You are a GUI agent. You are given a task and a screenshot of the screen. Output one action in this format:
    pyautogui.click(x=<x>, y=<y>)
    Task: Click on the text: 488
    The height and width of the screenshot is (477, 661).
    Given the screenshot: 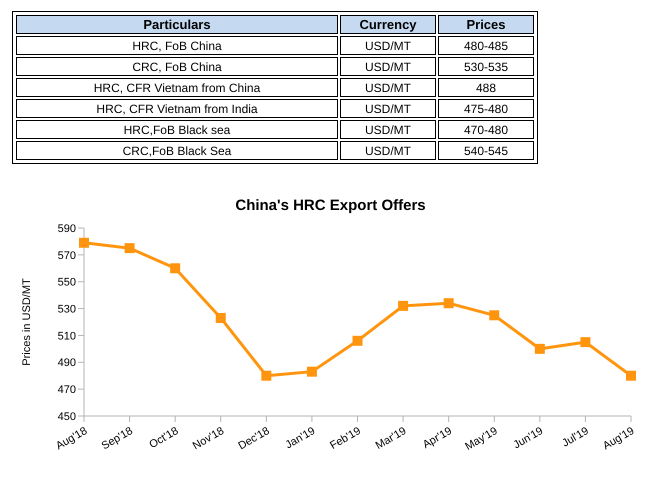 What is the action you would take?
    pyautogui.click(x=486, y=87)
    